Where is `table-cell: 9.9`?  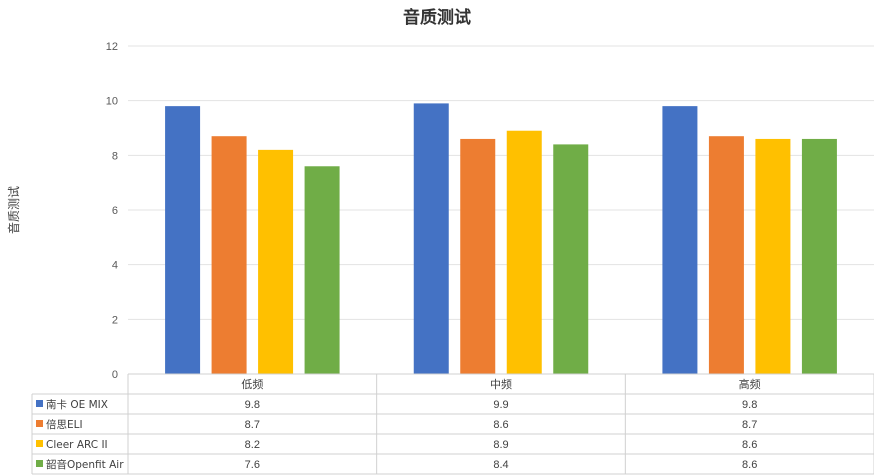
table-cell: 9.9 is located at coordinates (500, 405).